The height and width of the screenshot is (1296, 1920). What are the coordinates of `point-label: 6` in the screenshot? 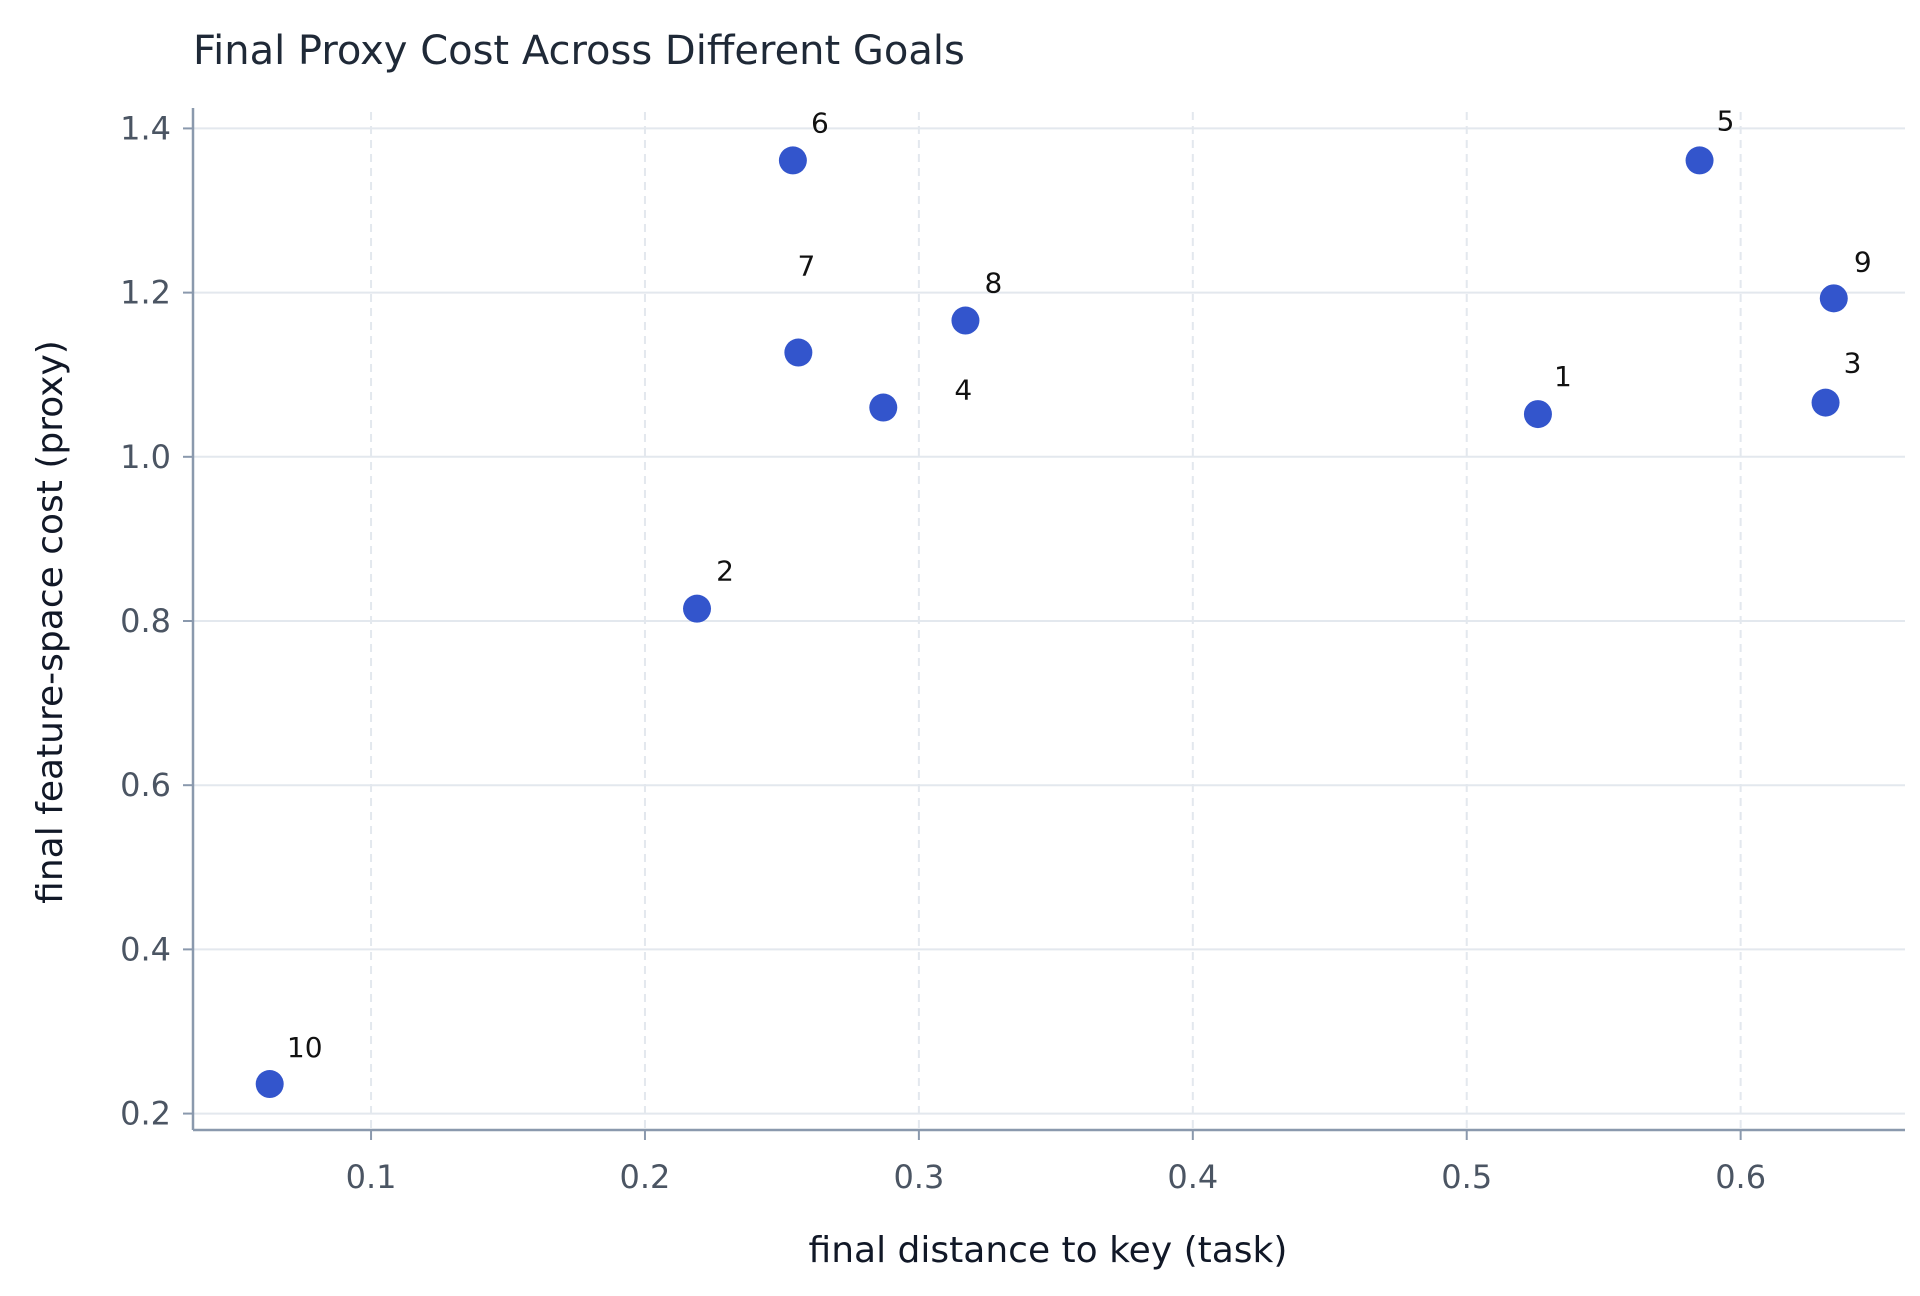 It's located at (820, 122).